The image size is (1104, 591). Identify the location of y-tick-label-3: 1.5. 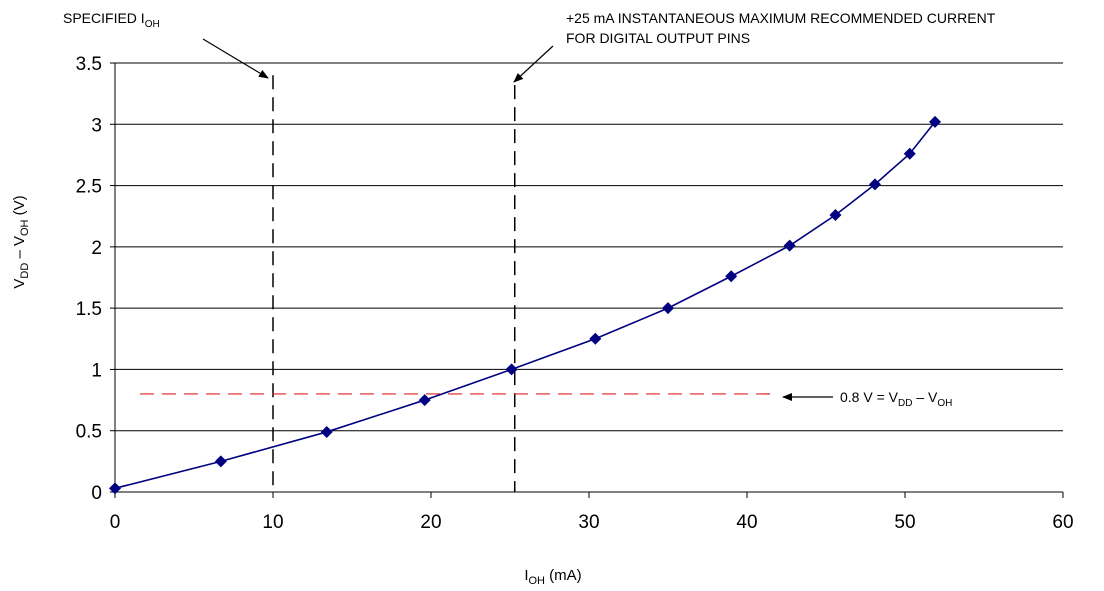
(89, 309).